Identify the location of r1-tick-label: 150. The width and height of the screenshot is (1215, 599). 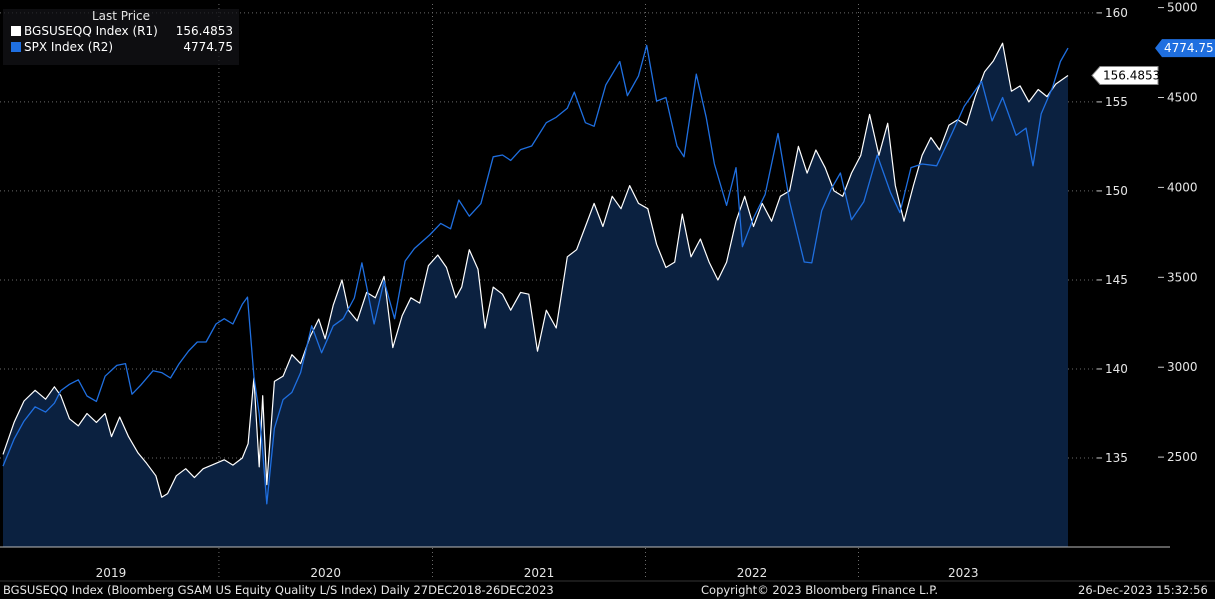
(1116, 191).